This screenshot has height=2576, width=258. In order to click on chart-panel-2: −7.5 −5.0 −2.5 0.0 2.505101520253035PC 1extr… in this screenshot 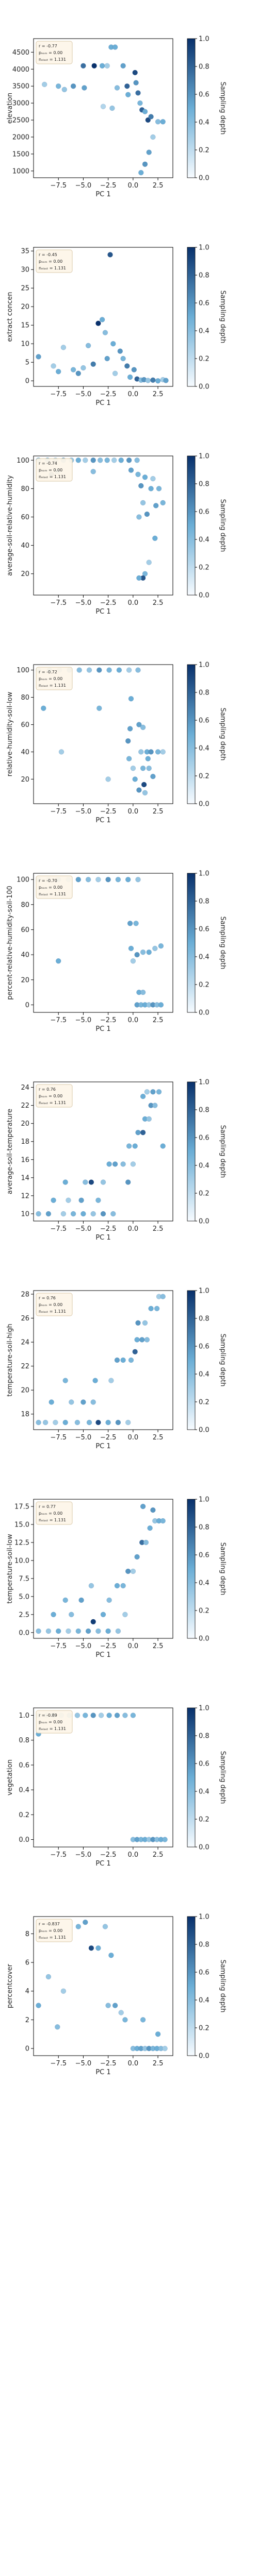, I will do `click(116, 326)`.